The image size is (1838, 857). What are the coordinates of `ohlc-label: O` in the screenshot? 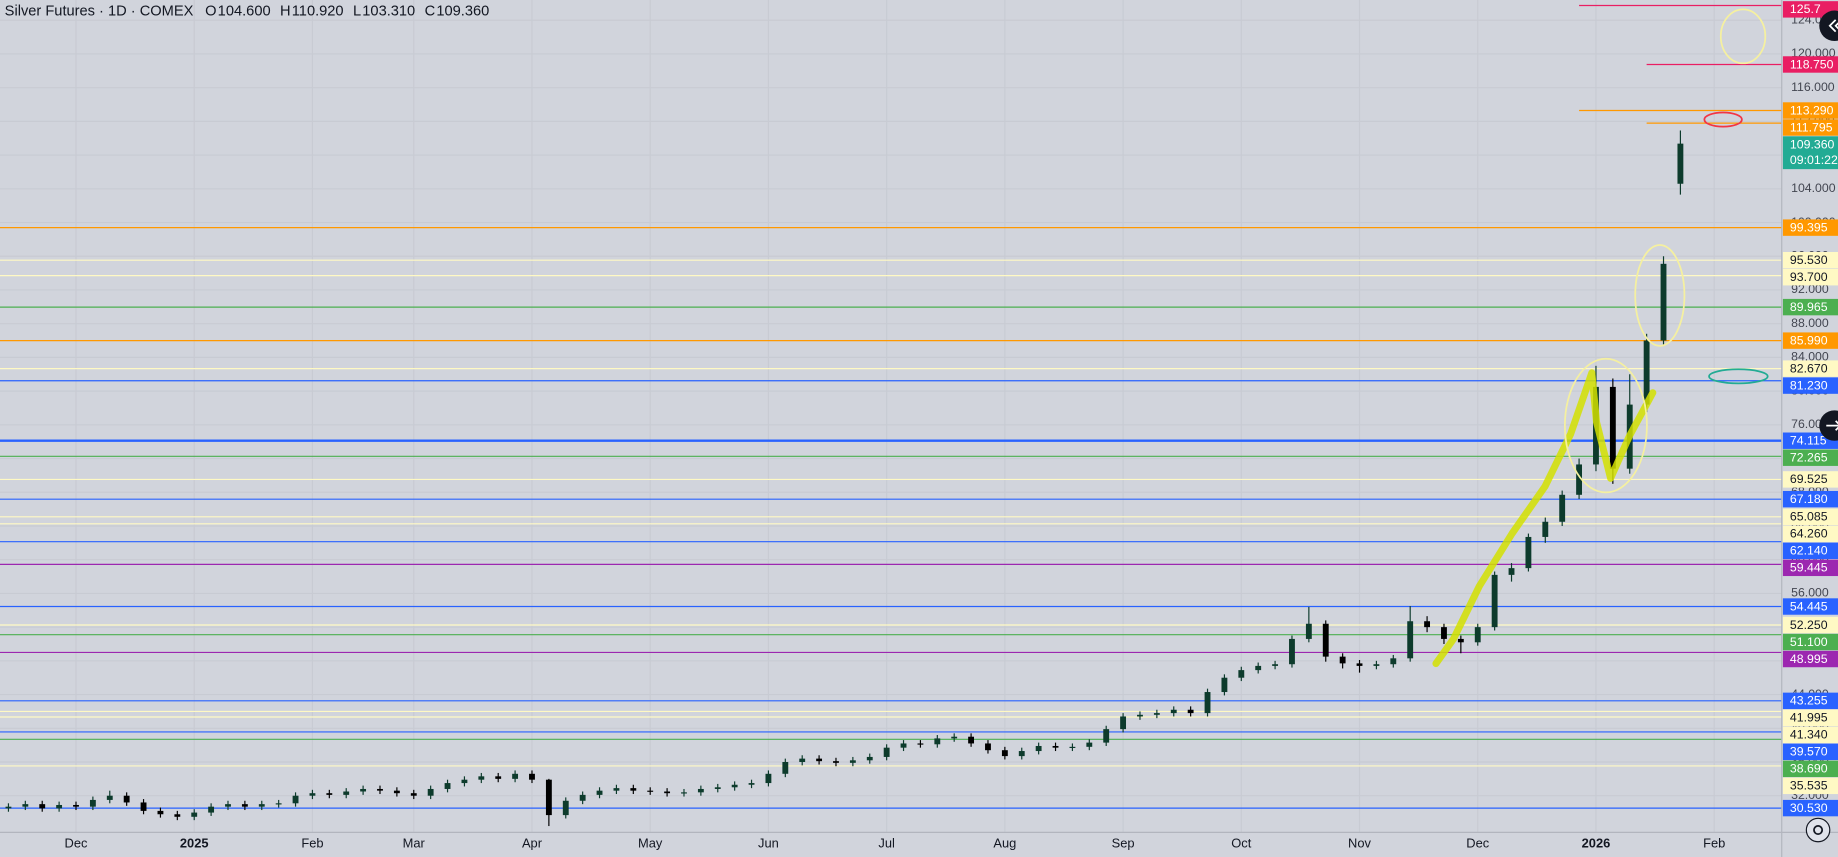 It's located at (210, 12).